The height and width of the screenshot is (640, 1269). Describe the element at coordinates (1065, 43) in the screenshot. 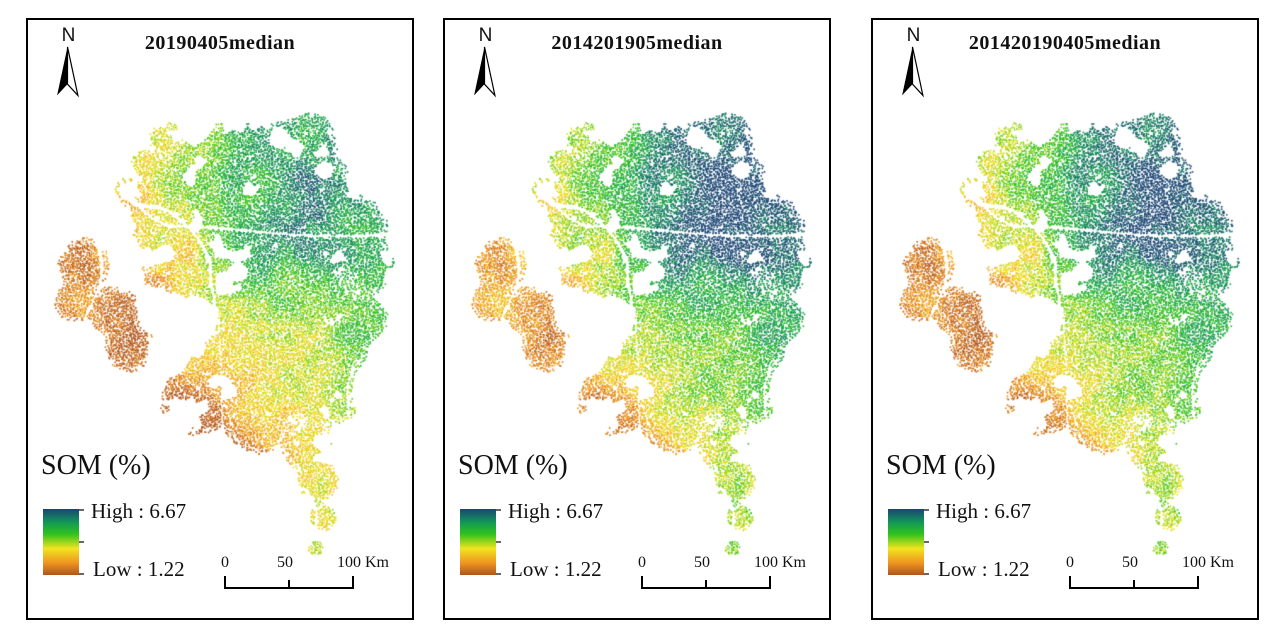

I see `panel-title: 201420190405median` at that location.